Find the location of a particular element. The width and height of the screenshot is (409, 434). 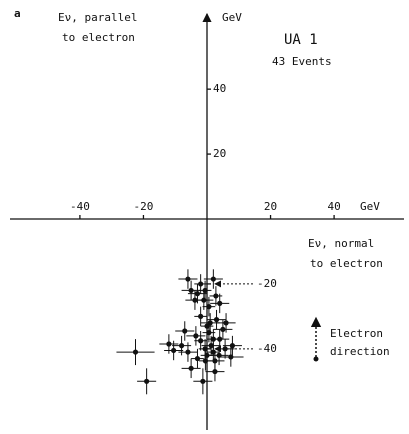

x-tick-label: 20 is located at coordinates (270, 206).